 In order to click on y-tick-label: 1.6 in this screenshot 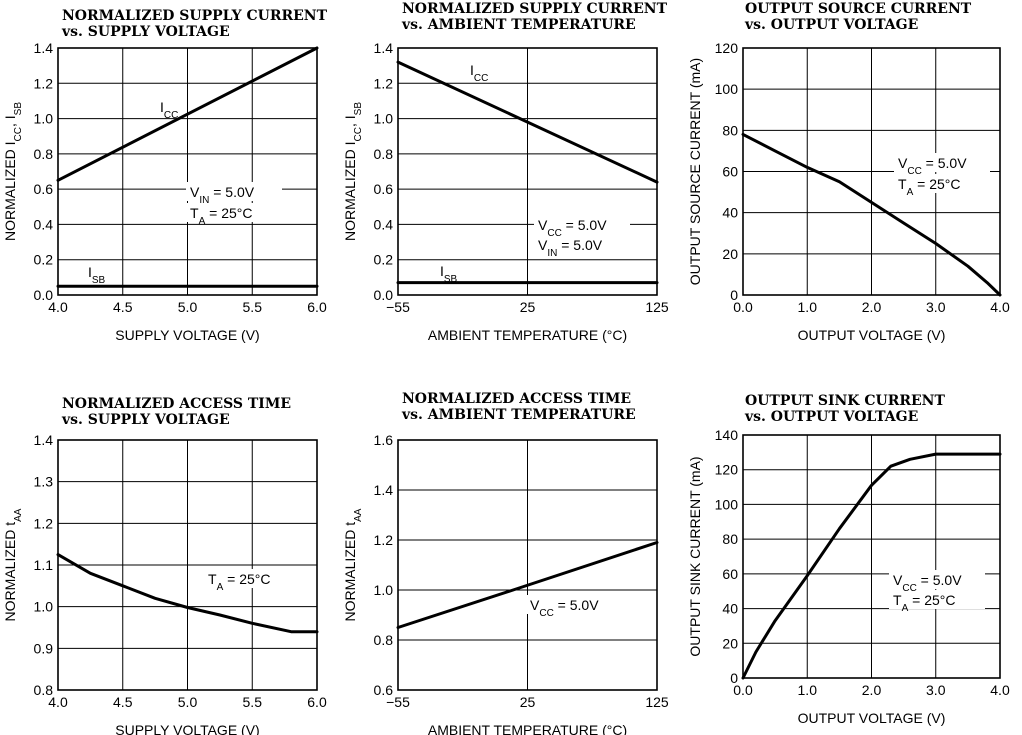, I will do `click(384, 440)`.